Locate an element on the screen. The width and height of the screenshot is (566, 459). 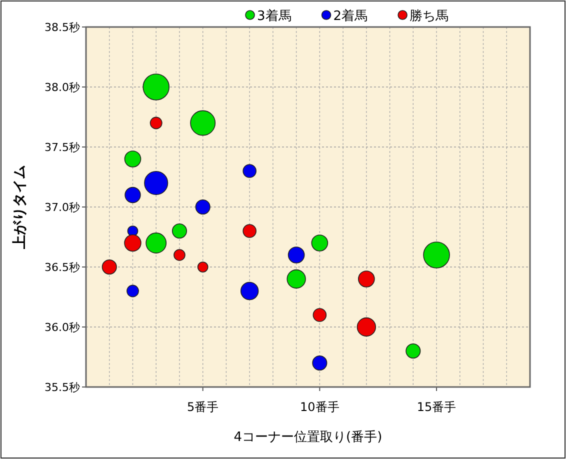
y-axis-title: 上がりタイム is located at coordinates (20, 207).